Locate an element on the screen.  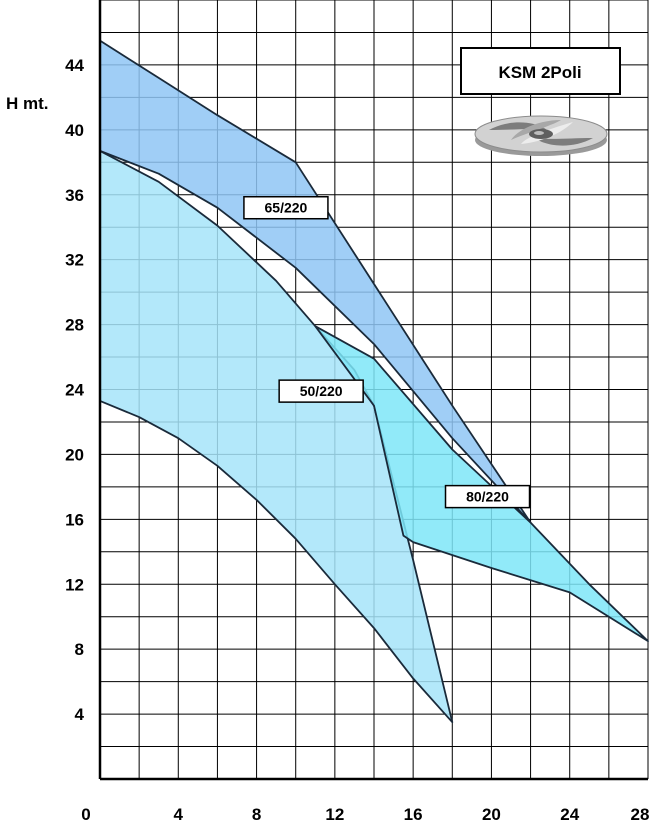
x-tick-label: 0 is located at coordinates (85, 814).